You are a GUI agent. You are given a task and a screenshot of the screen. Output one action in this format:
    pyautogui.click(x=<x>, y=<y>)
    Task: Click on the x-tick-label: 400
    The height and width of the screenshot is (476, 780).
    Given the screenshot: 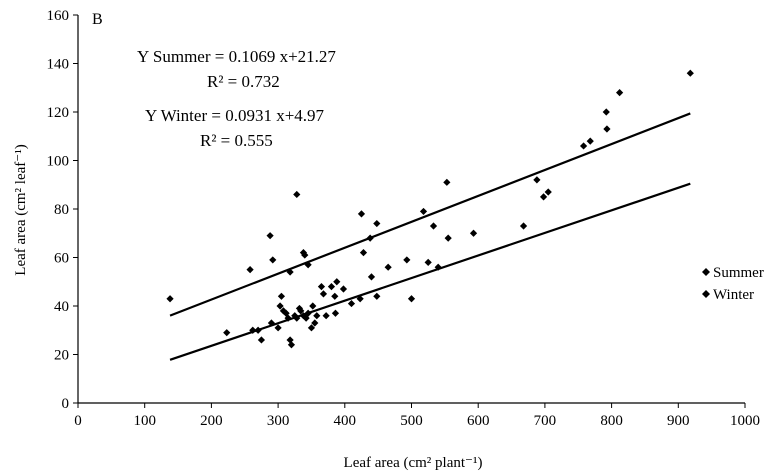 What is the action you would take?
    pyautogui.click(x=345, y=421)
    